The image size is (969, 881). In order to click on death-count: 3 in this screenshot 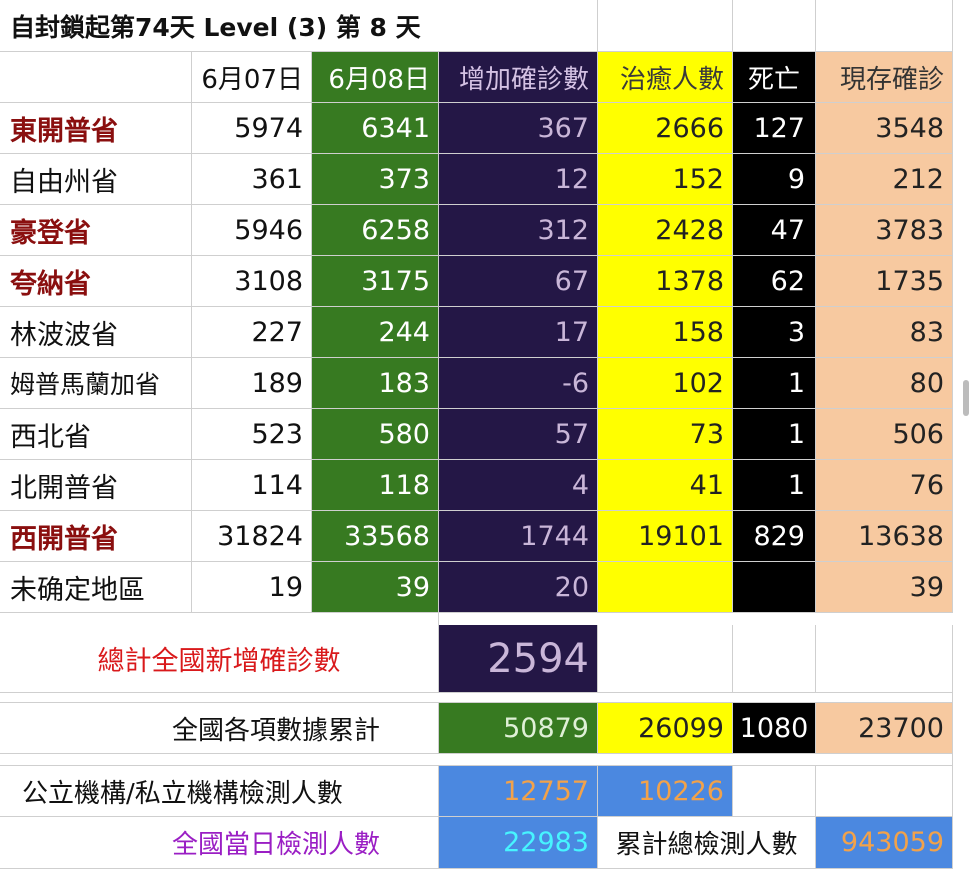, I will do `click(774, 332)`.